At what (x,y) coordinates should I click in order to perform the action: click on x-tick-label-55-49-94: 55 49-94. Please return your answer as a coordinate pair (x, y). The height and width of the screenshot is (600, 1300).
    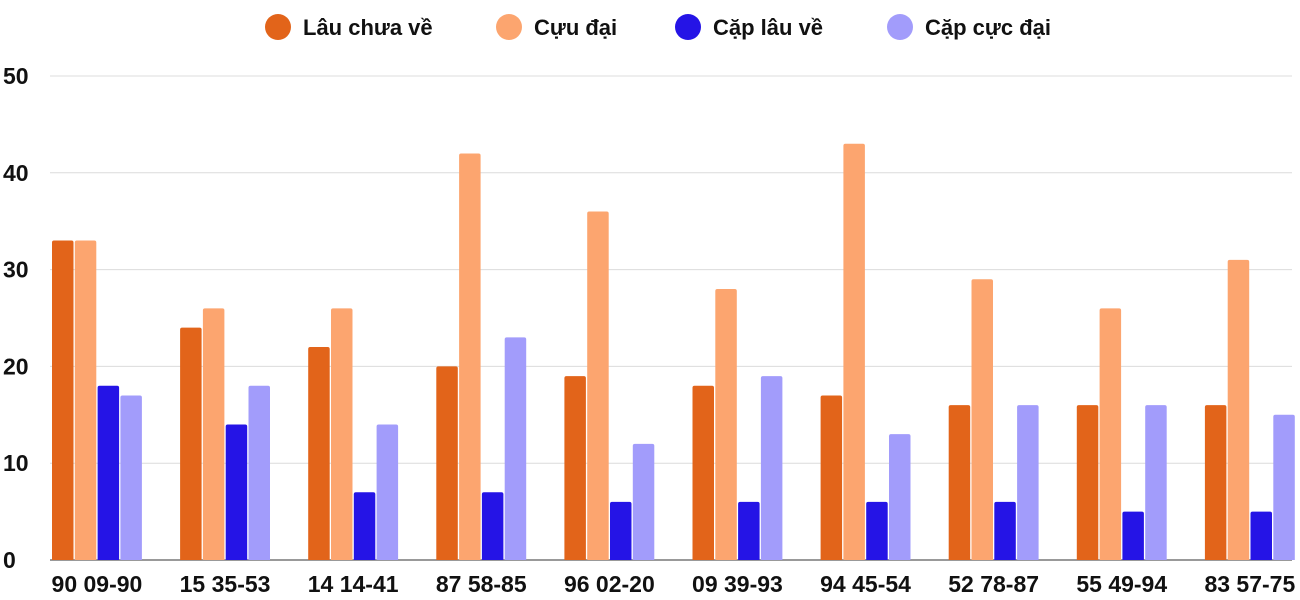
    Looking at the image, I should click on (1121, 584).